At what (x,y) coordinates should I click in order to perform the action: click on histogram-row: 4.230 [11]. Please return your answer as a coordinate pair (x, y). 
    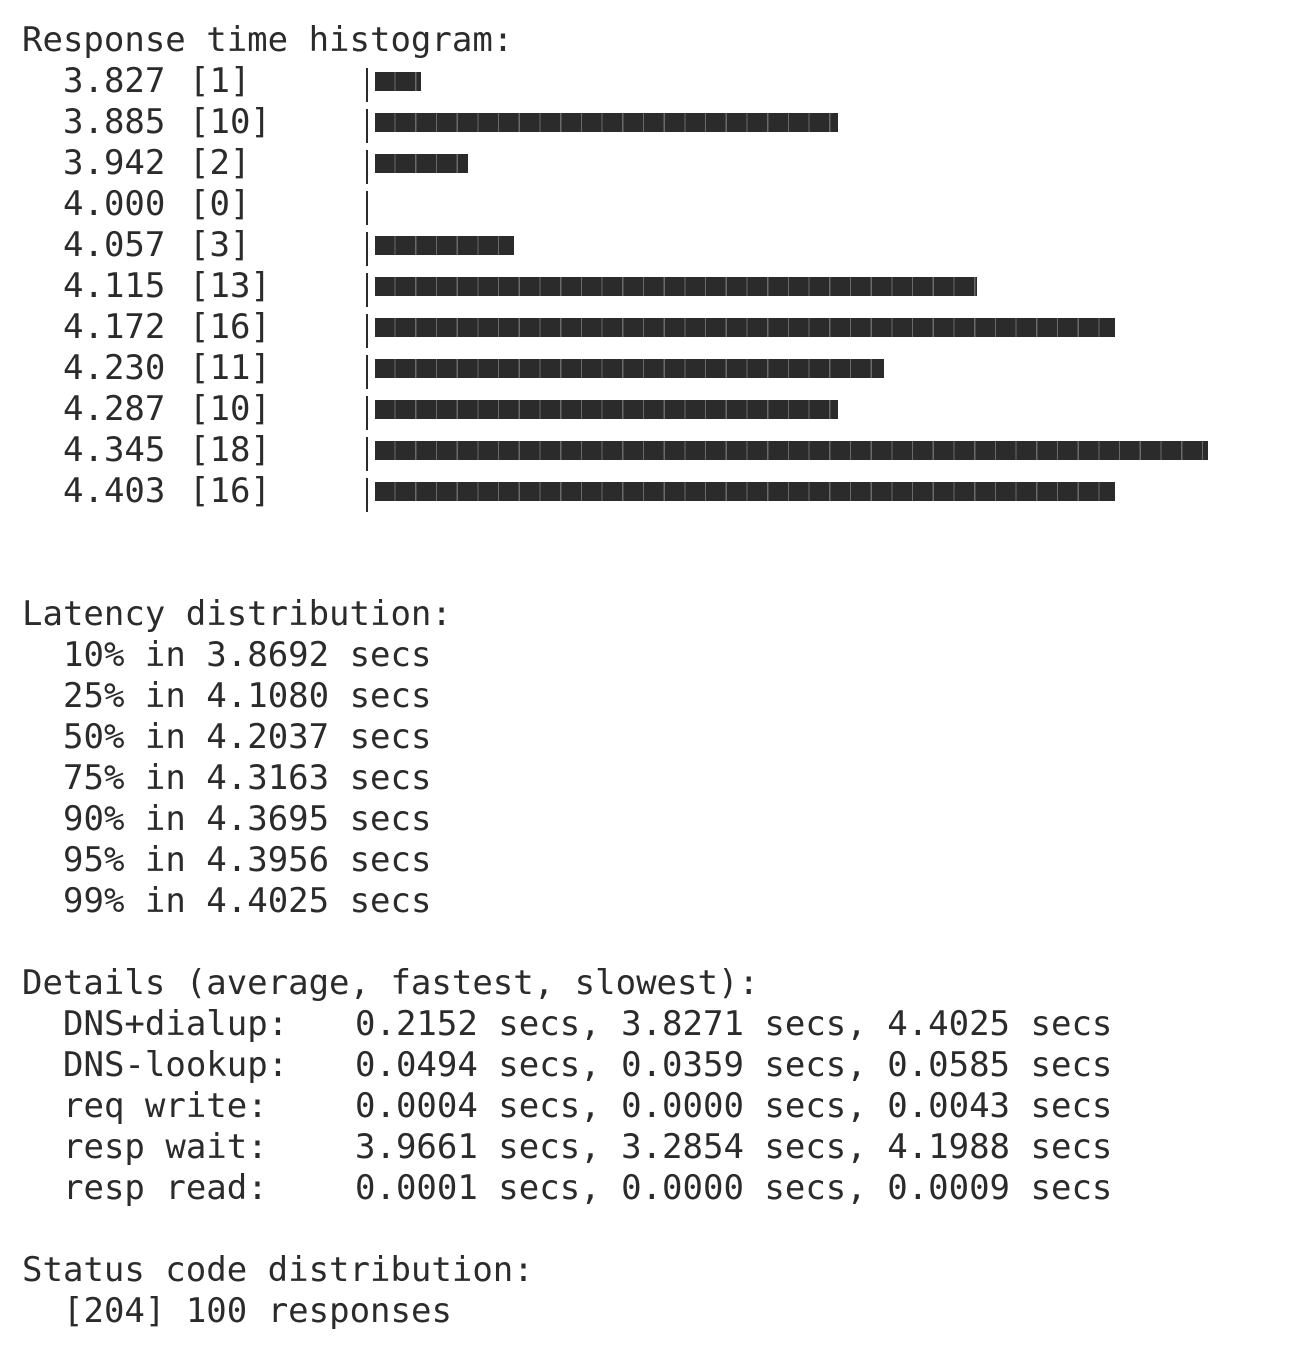
    Looking at the image, I should click on (657, 368).